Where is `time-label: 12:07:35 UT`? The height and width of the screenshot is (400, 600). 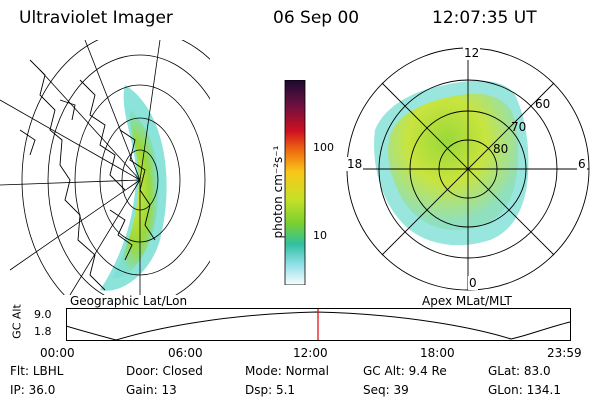
time-label: 12:07:35 UT is located at coordinates (484, 18).